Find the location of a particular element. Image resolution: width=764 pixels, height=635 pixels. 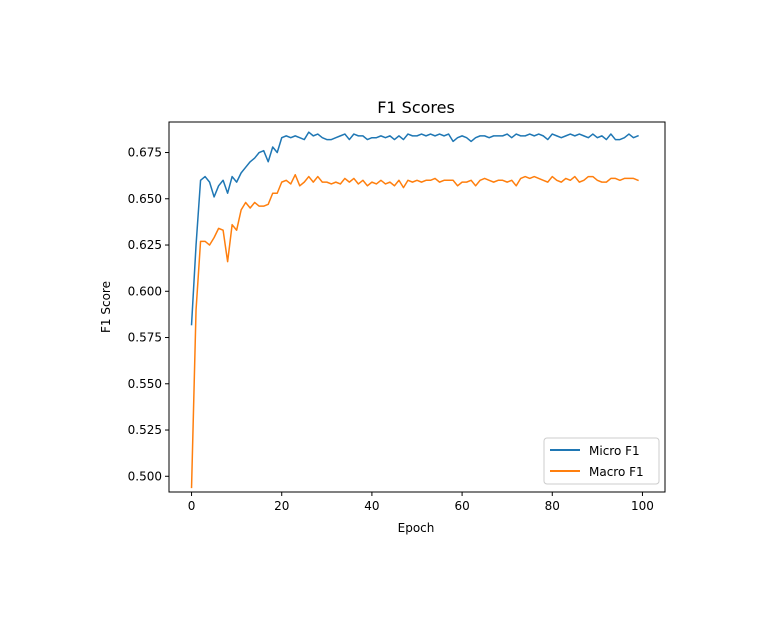

chart-title: F1 Scores is located at coordinates (416, 107).